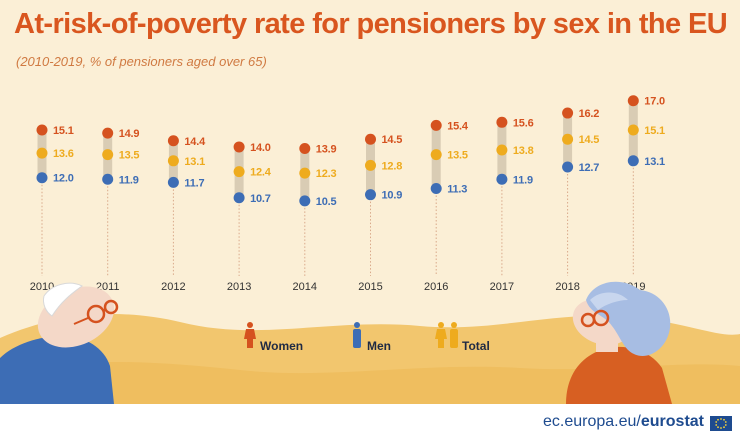 The height and width of the screenshot is (437, 740). Describe the element at coordinates (326, 202) in the screenshot. I see `data-label-men: 10.5` at that location.